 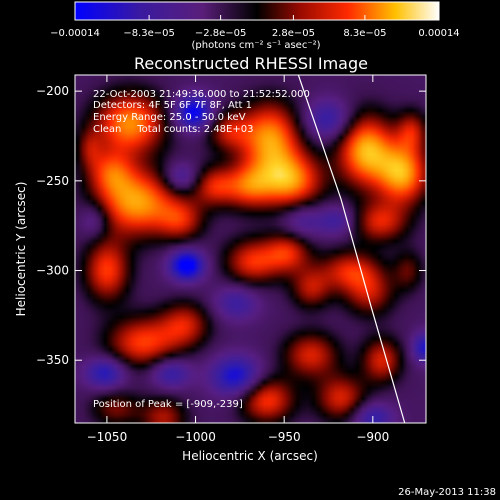 I want to click on chart-title: Reconstructed RHESSI Image, so click(x=251, y=63).